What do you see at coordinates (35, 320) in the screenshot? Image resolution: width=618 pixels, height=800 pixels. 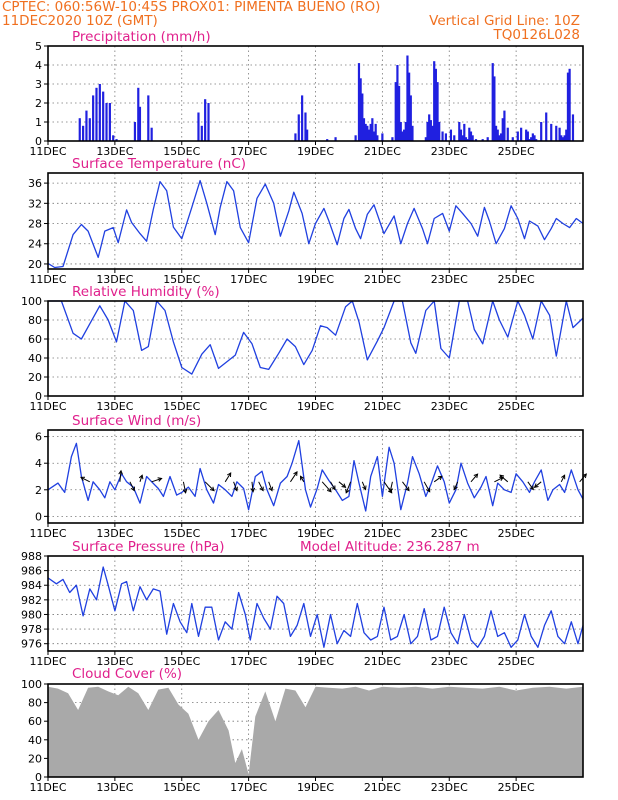 I see `y-tick-label: 80` at bounding box center [35, 320].